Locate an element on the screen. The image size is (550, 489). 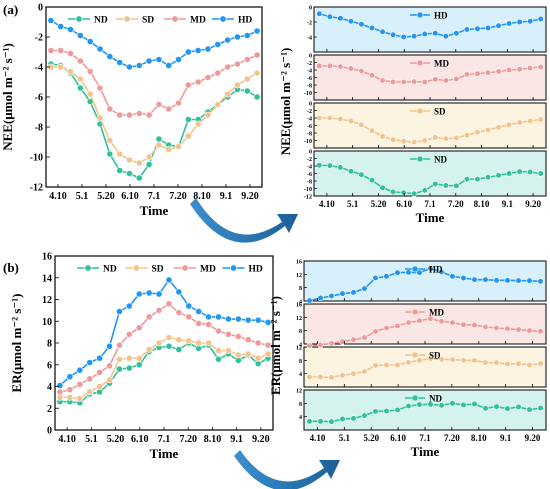
chart-a-xtick-label-1: 5.1 is located at coordinates (82, 196).